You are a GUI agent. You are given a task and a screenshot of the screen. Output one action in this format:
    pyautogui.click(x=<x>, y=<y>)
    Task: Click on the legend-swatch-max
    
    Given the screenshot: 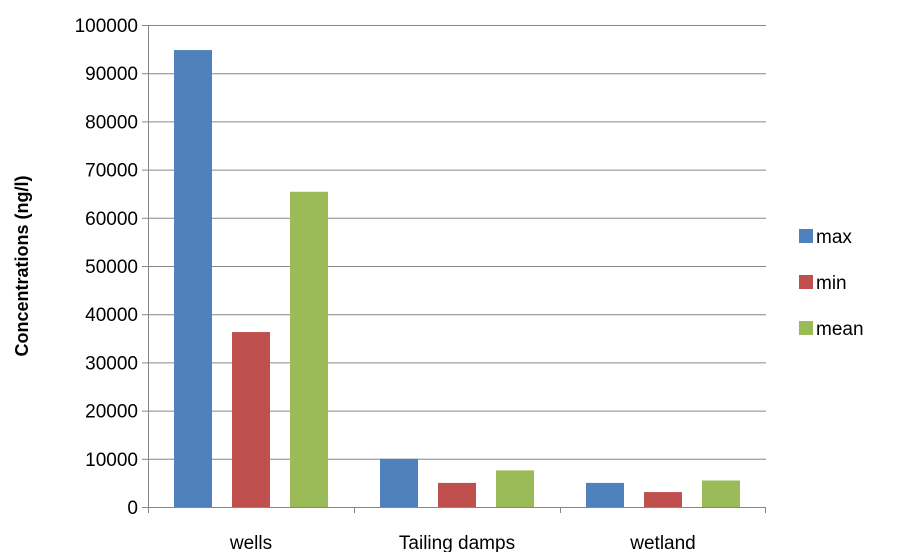 What is the action you would take?
    pyautogui.click(x=806, y=236)
    